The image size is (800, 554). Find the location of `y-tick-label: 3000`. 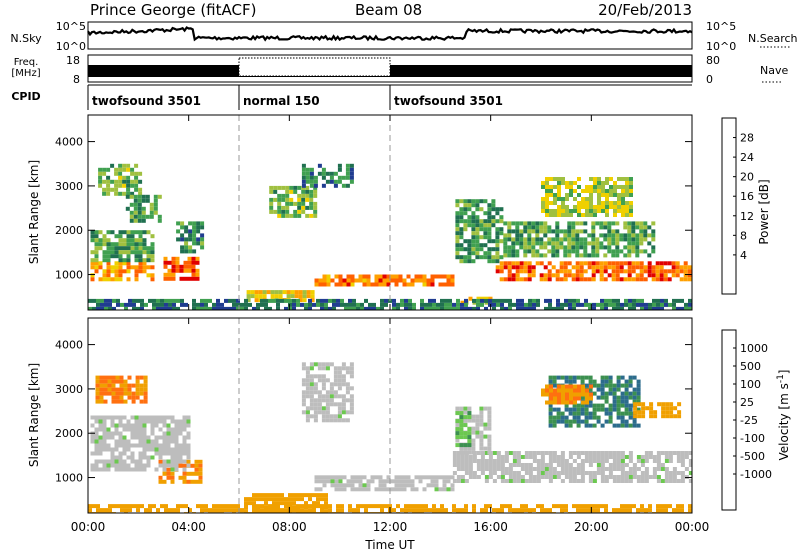

y-tick-label: 3000 is located at coordinates (69, 186).